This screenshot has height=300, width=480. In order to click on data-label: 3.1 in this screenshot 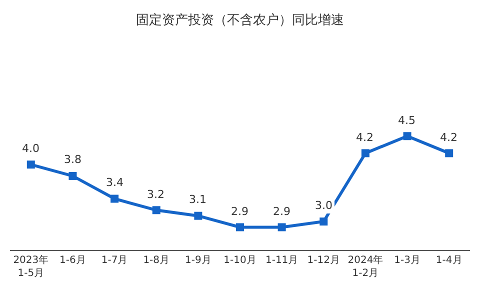, I will do `click(197, 199)`.